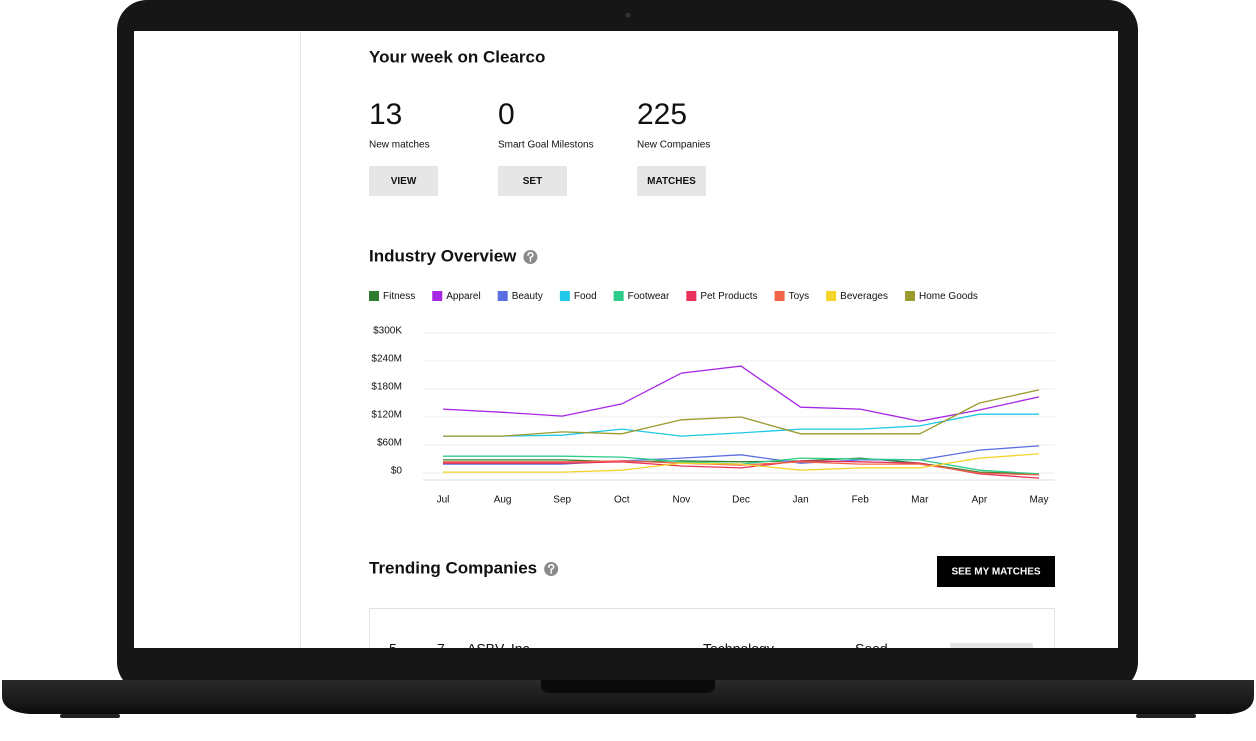 This screenshot has width=1256, height=741. What do you see at coordinates (1039, 500) in the screenshot?
I see `x-tick-label: May` at bounding box center [1039, 500].